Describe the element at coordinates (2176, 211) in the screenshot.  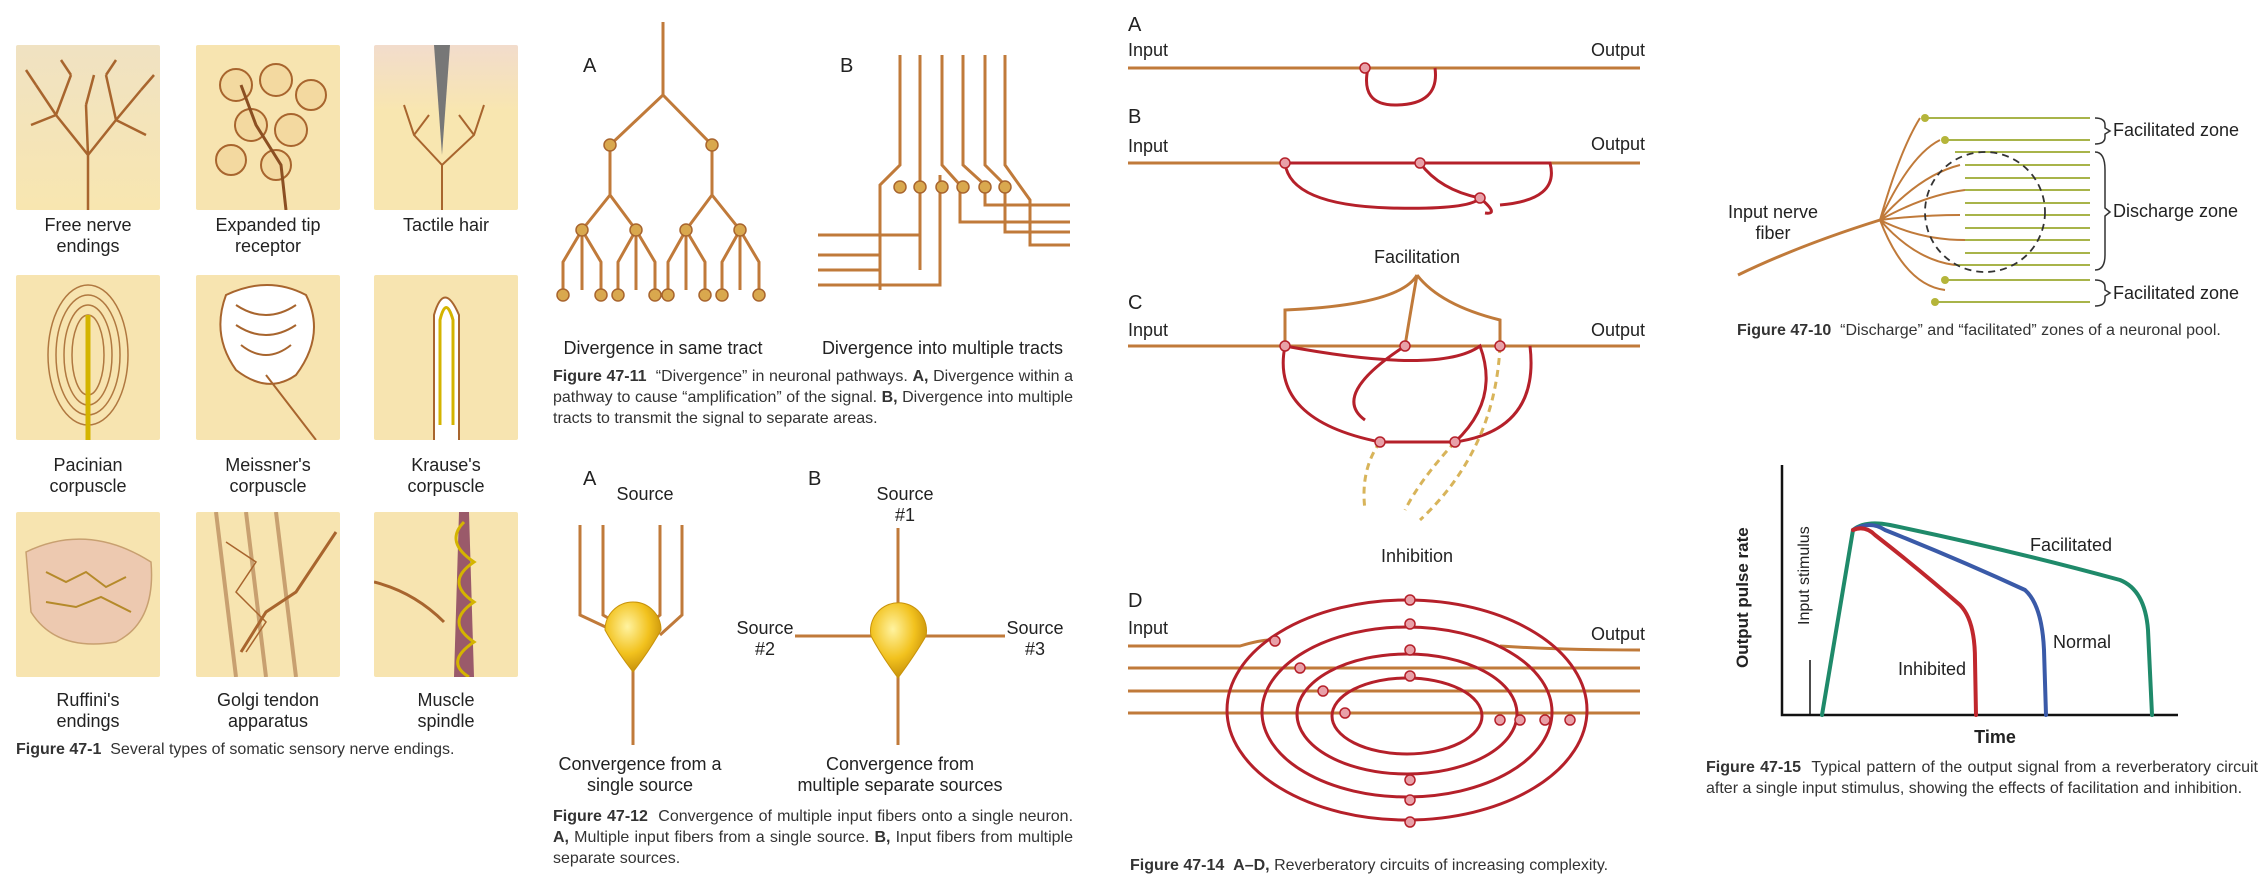
I see `discharge-zone-label: Discharge zone` at that location.